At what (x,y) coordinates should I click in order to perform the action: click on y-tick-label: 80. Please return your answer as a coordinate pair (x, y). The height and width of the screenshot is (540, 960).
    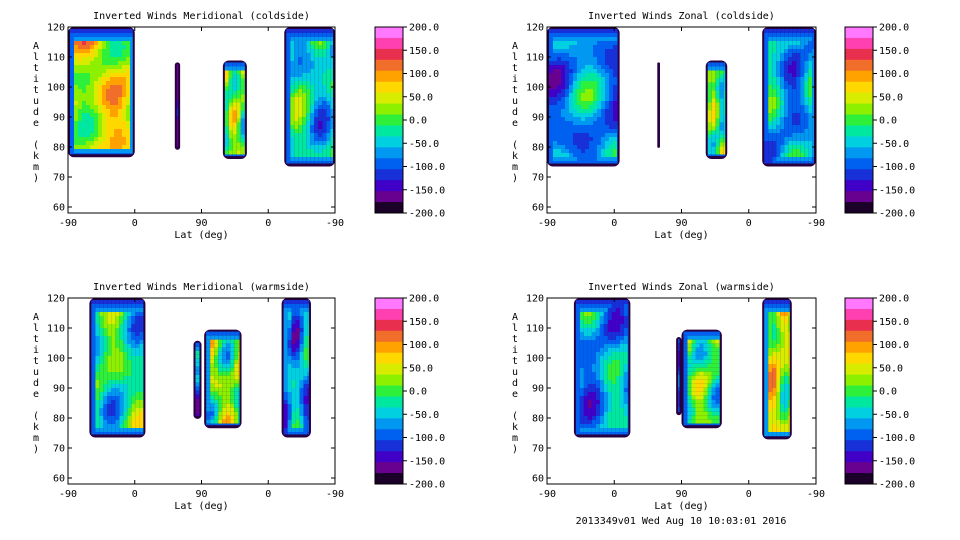
    Looking at the image, I should click on (538, 419).